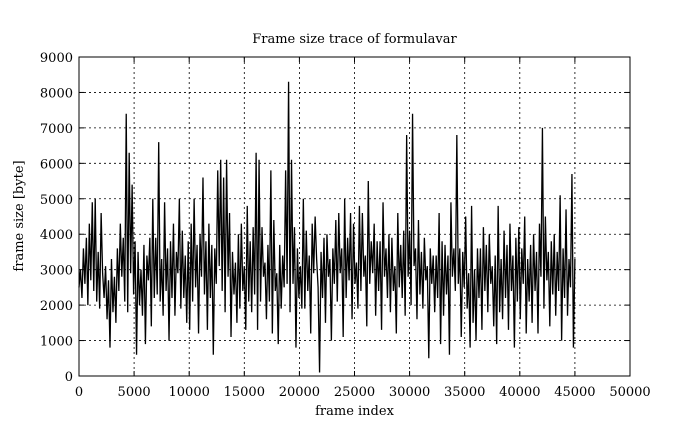 The image size is (695, 429). Describe the element at coordinates (519, 392) in the screenshot. I see `x-tick-label: 40000` at that location.